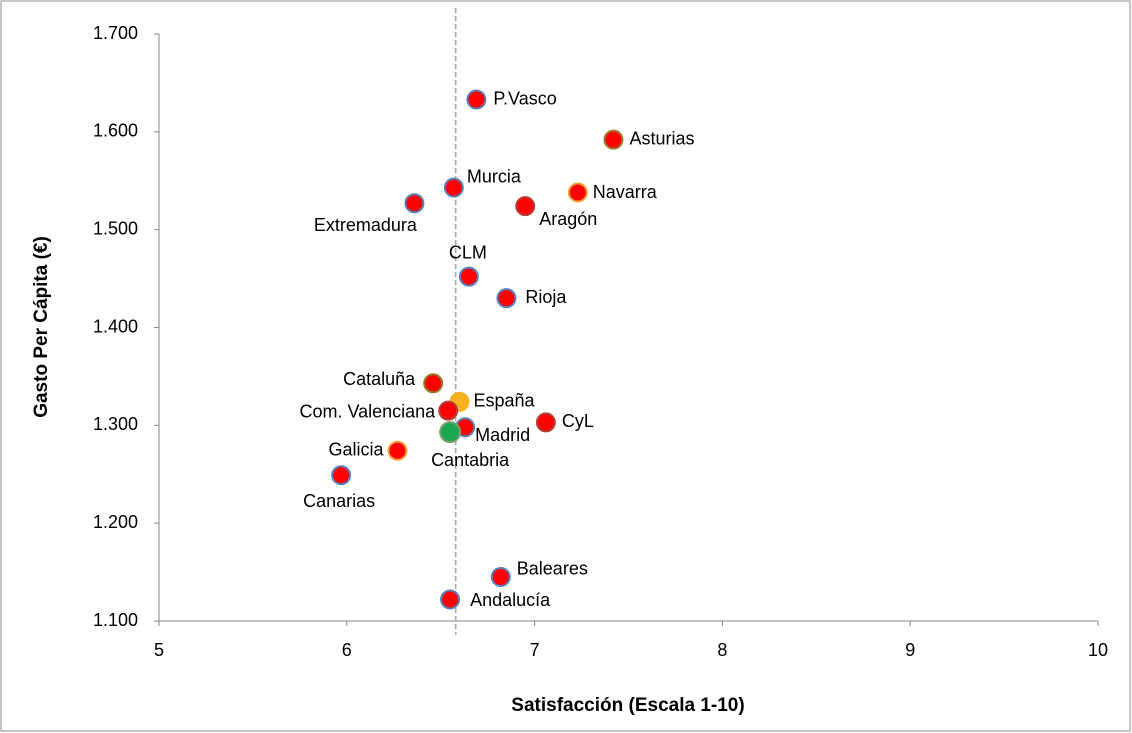 The height and width of the screenshot is (733, 1132). What do you see at coordinates (510, 600) in the screenshot?
I see `point-label: Andalucía` at bounding box center [510, 600].